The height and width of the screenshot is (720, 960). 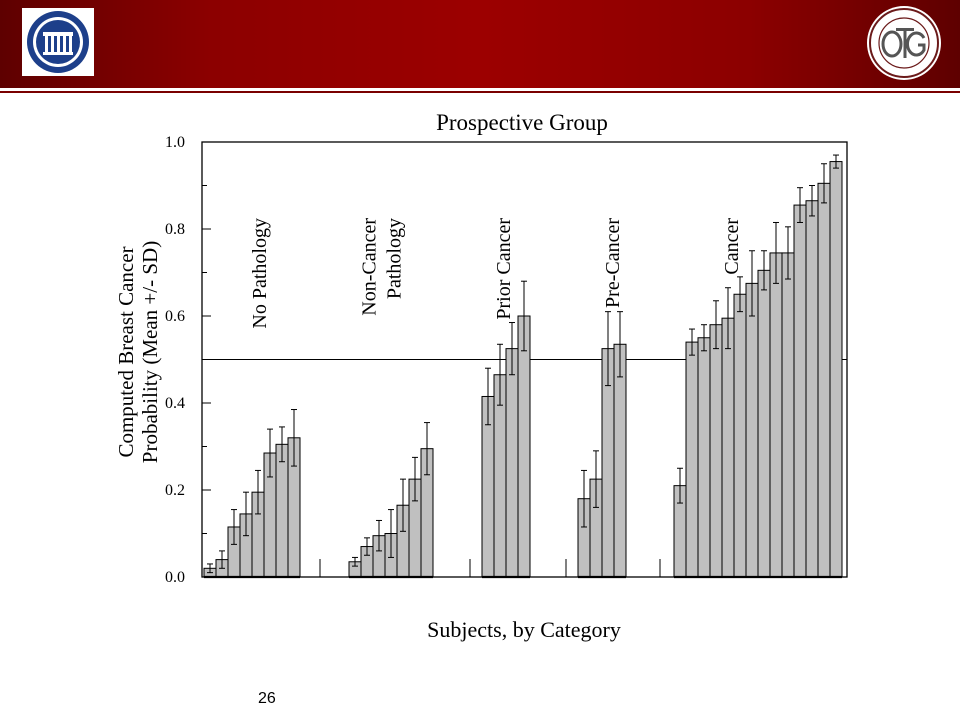 I want to click on group-label: Pathology, so click(x=395, y=258).